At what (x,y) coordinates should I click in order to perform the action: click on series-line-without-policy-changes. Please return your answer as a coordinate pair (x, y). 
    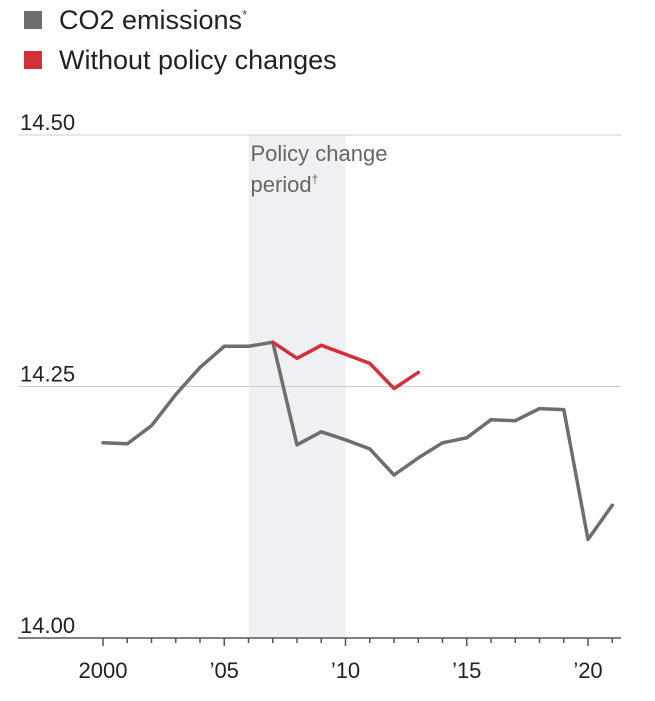
    Looking at the image, I should click on (346, 365).